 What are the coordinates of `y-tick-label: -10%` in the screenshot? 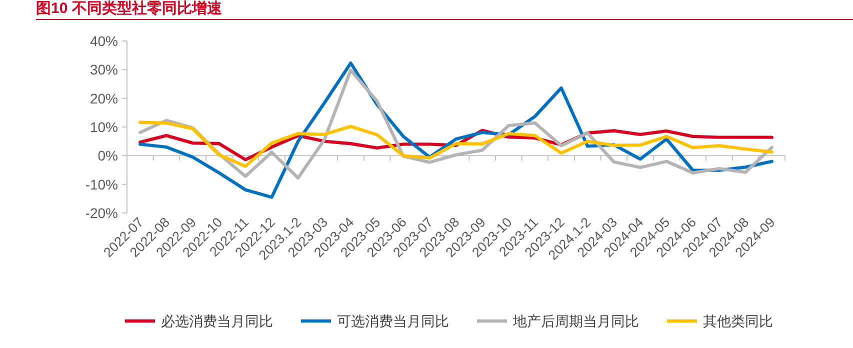 It's located at (101, 184).